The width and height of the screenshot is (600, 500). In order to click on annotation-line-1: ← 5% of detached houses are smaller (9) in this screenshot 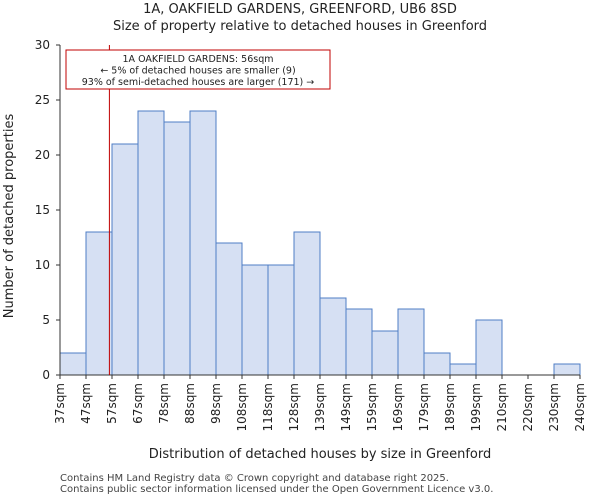, I will do `click(197, 71)`.